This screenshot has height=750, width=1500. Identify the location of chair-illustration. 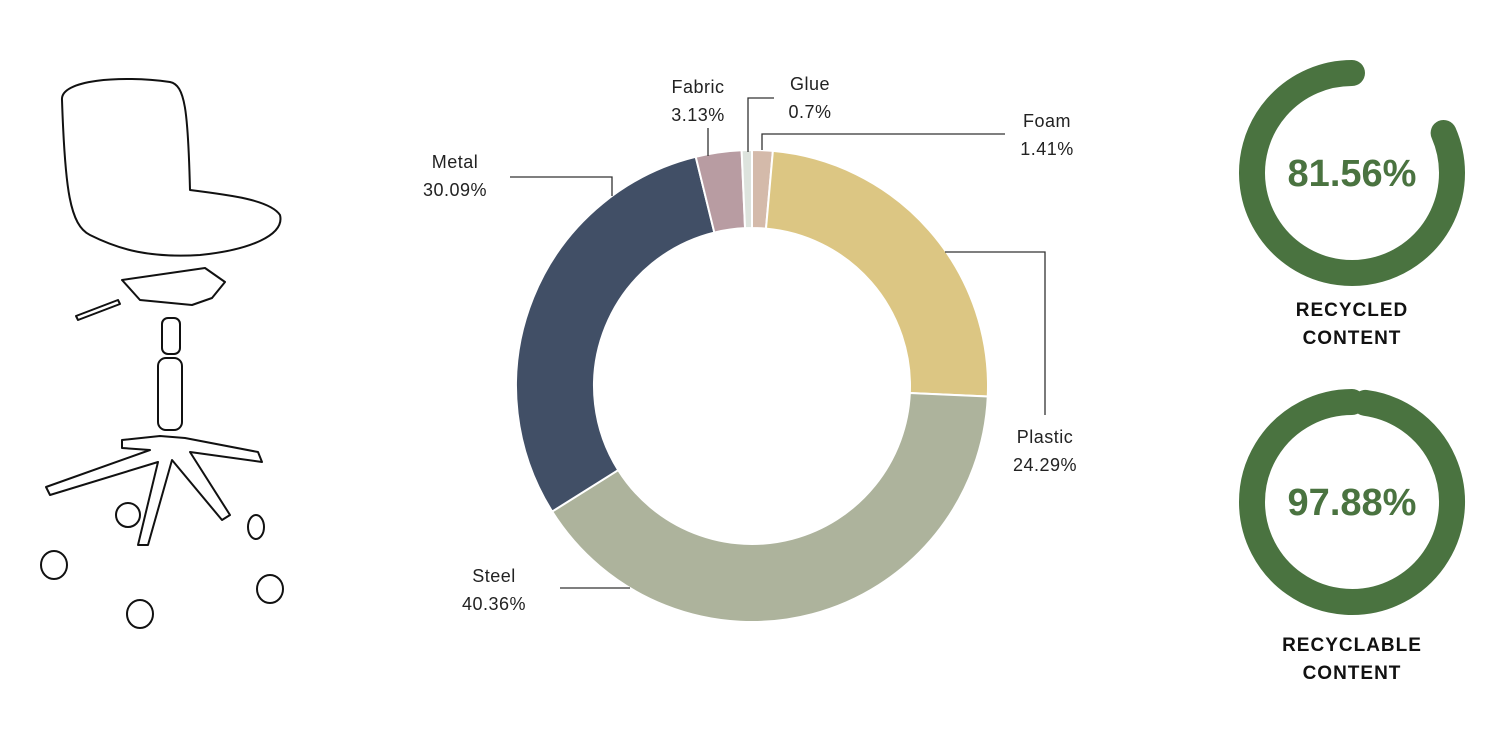
(162, 353).